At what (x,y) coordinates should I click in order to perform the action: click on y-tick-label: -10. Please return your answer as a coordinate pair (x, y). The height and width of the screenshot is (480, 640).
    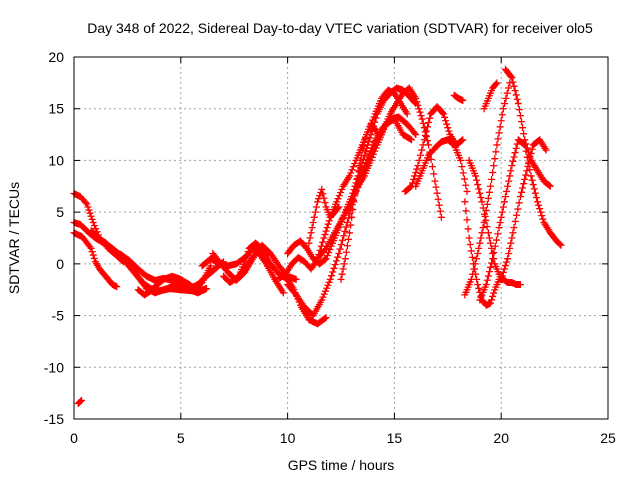
    Looking at the image, I should click on (54, 367).